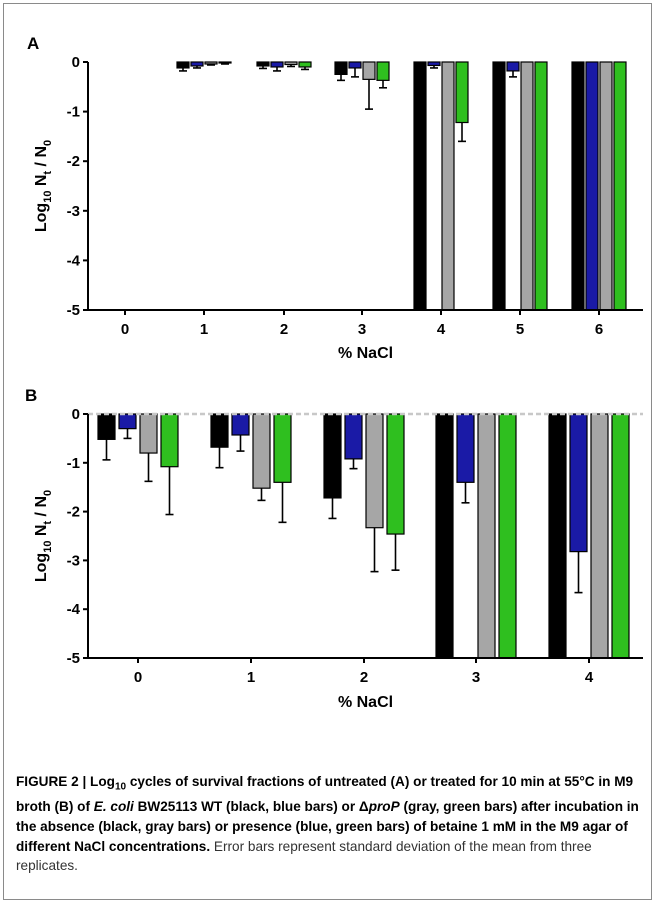 The height and width of the screenshot is (905, 657). What do you see at coordinates (71, 783) in the screenshot?
I see `caption-label: FIGURE 2 | Log10` at bounding box center [71, 783].